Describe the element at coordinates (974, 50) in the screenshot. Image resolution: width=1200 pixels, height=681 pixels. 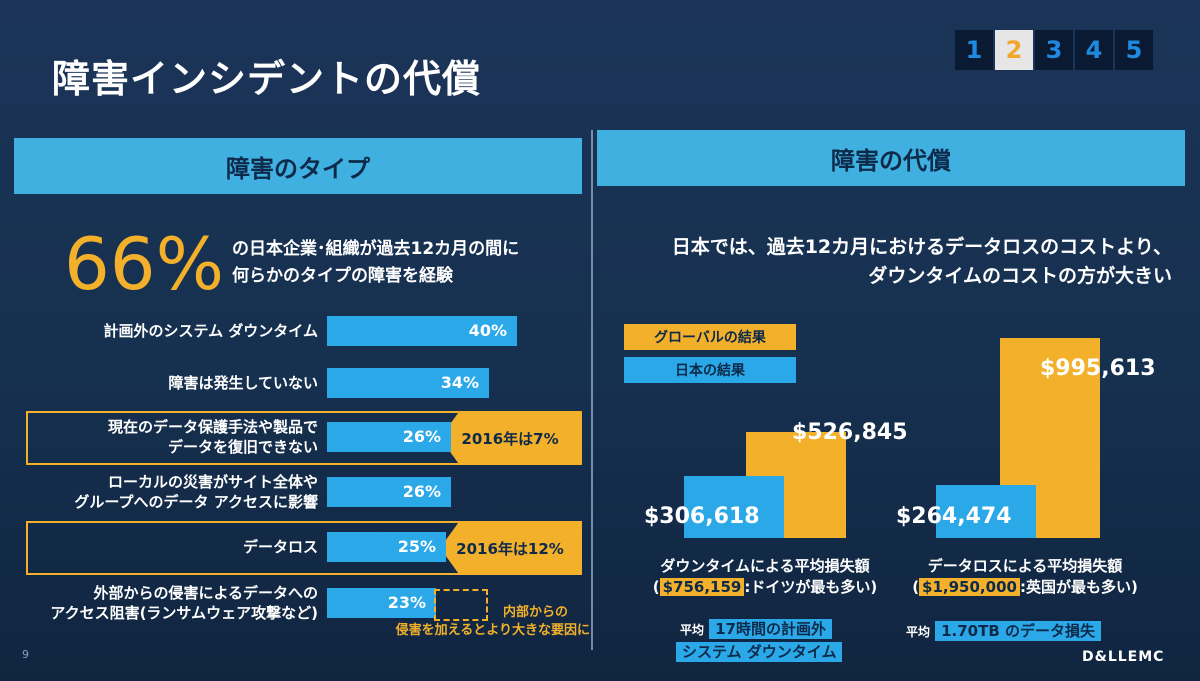
I see `pager-item-1: 1` at that location.